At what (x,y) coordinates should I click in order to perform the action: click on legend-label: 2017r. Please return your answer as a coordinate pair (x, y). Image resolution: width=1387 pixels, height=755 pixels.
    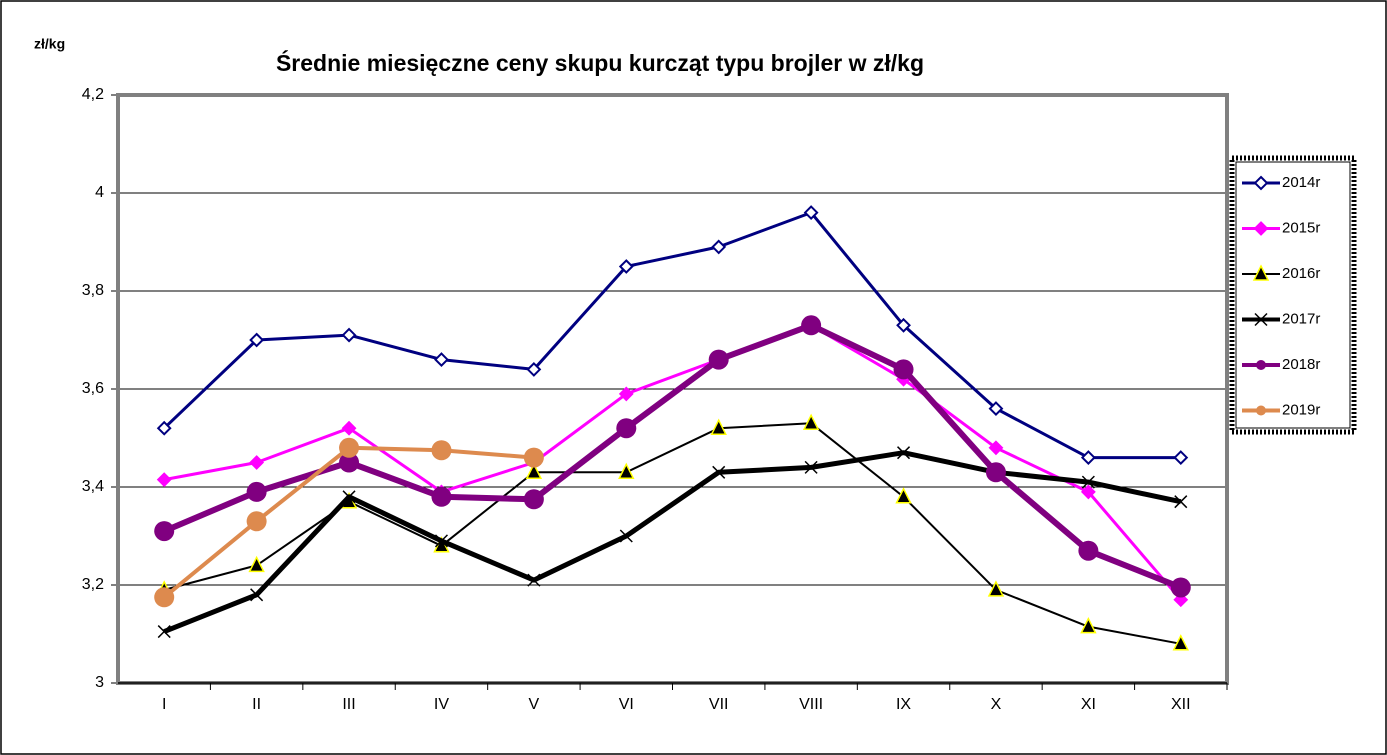
    Looking at the image, I should click on (1301, 318).